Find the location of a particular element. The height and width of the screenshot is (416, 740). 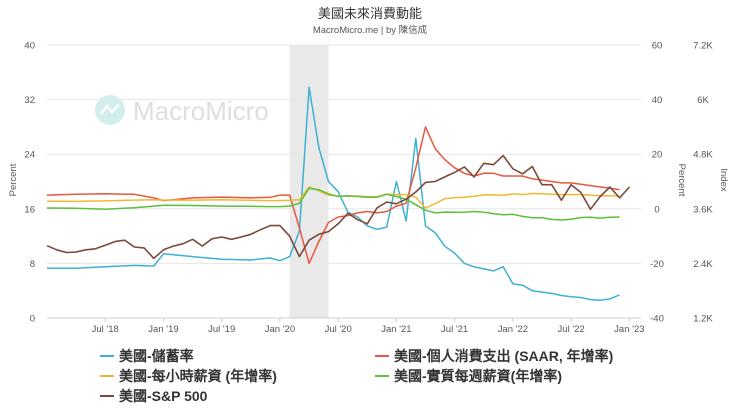

watermark-logo-icon is located at coordinates (110, 110).